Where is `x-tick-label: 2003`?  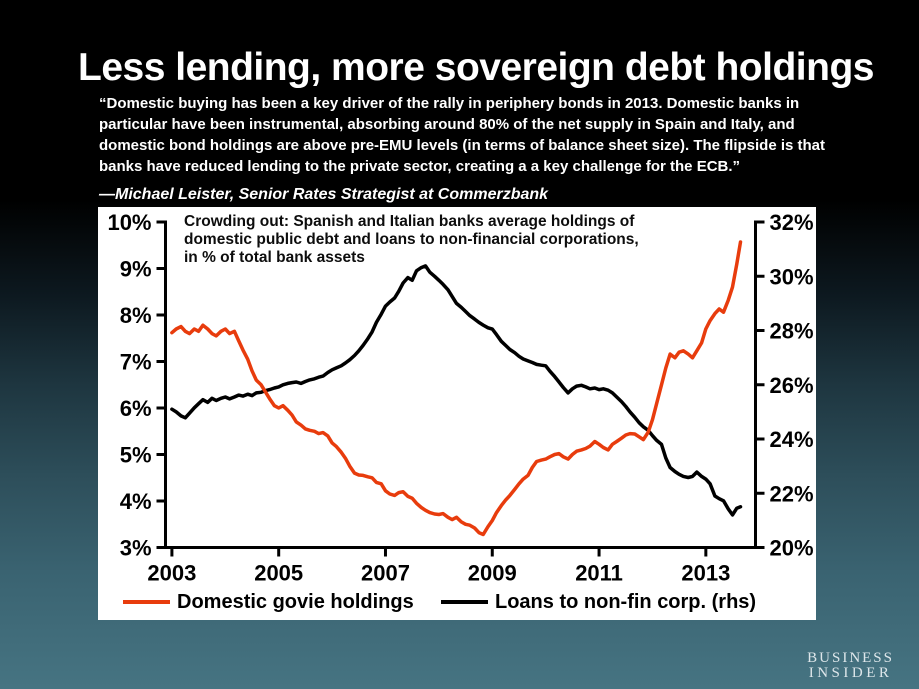
x-tick-label: 2003 is located at coordinates (171, 573).